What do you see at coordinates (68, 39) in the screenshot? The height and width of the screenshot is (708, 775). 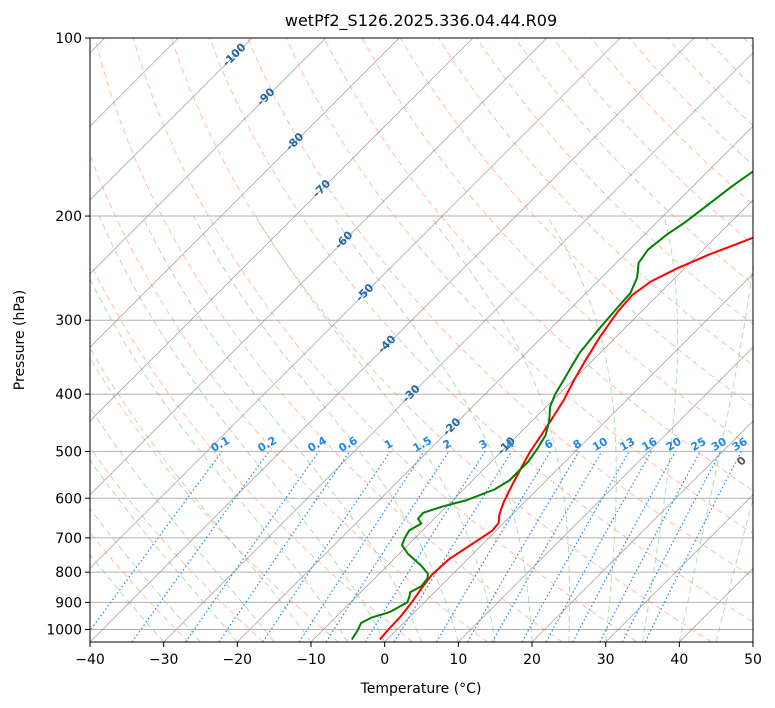 I see `y-tick-label: 100` at bounding box center [68, 39].